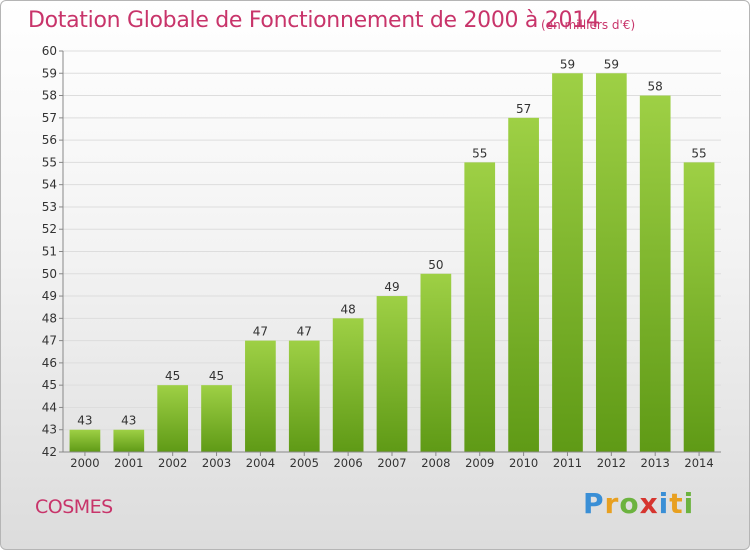  Describe the element at coordinates (594, 503) in the screenshot. I see `logo-letter: P` at that location.